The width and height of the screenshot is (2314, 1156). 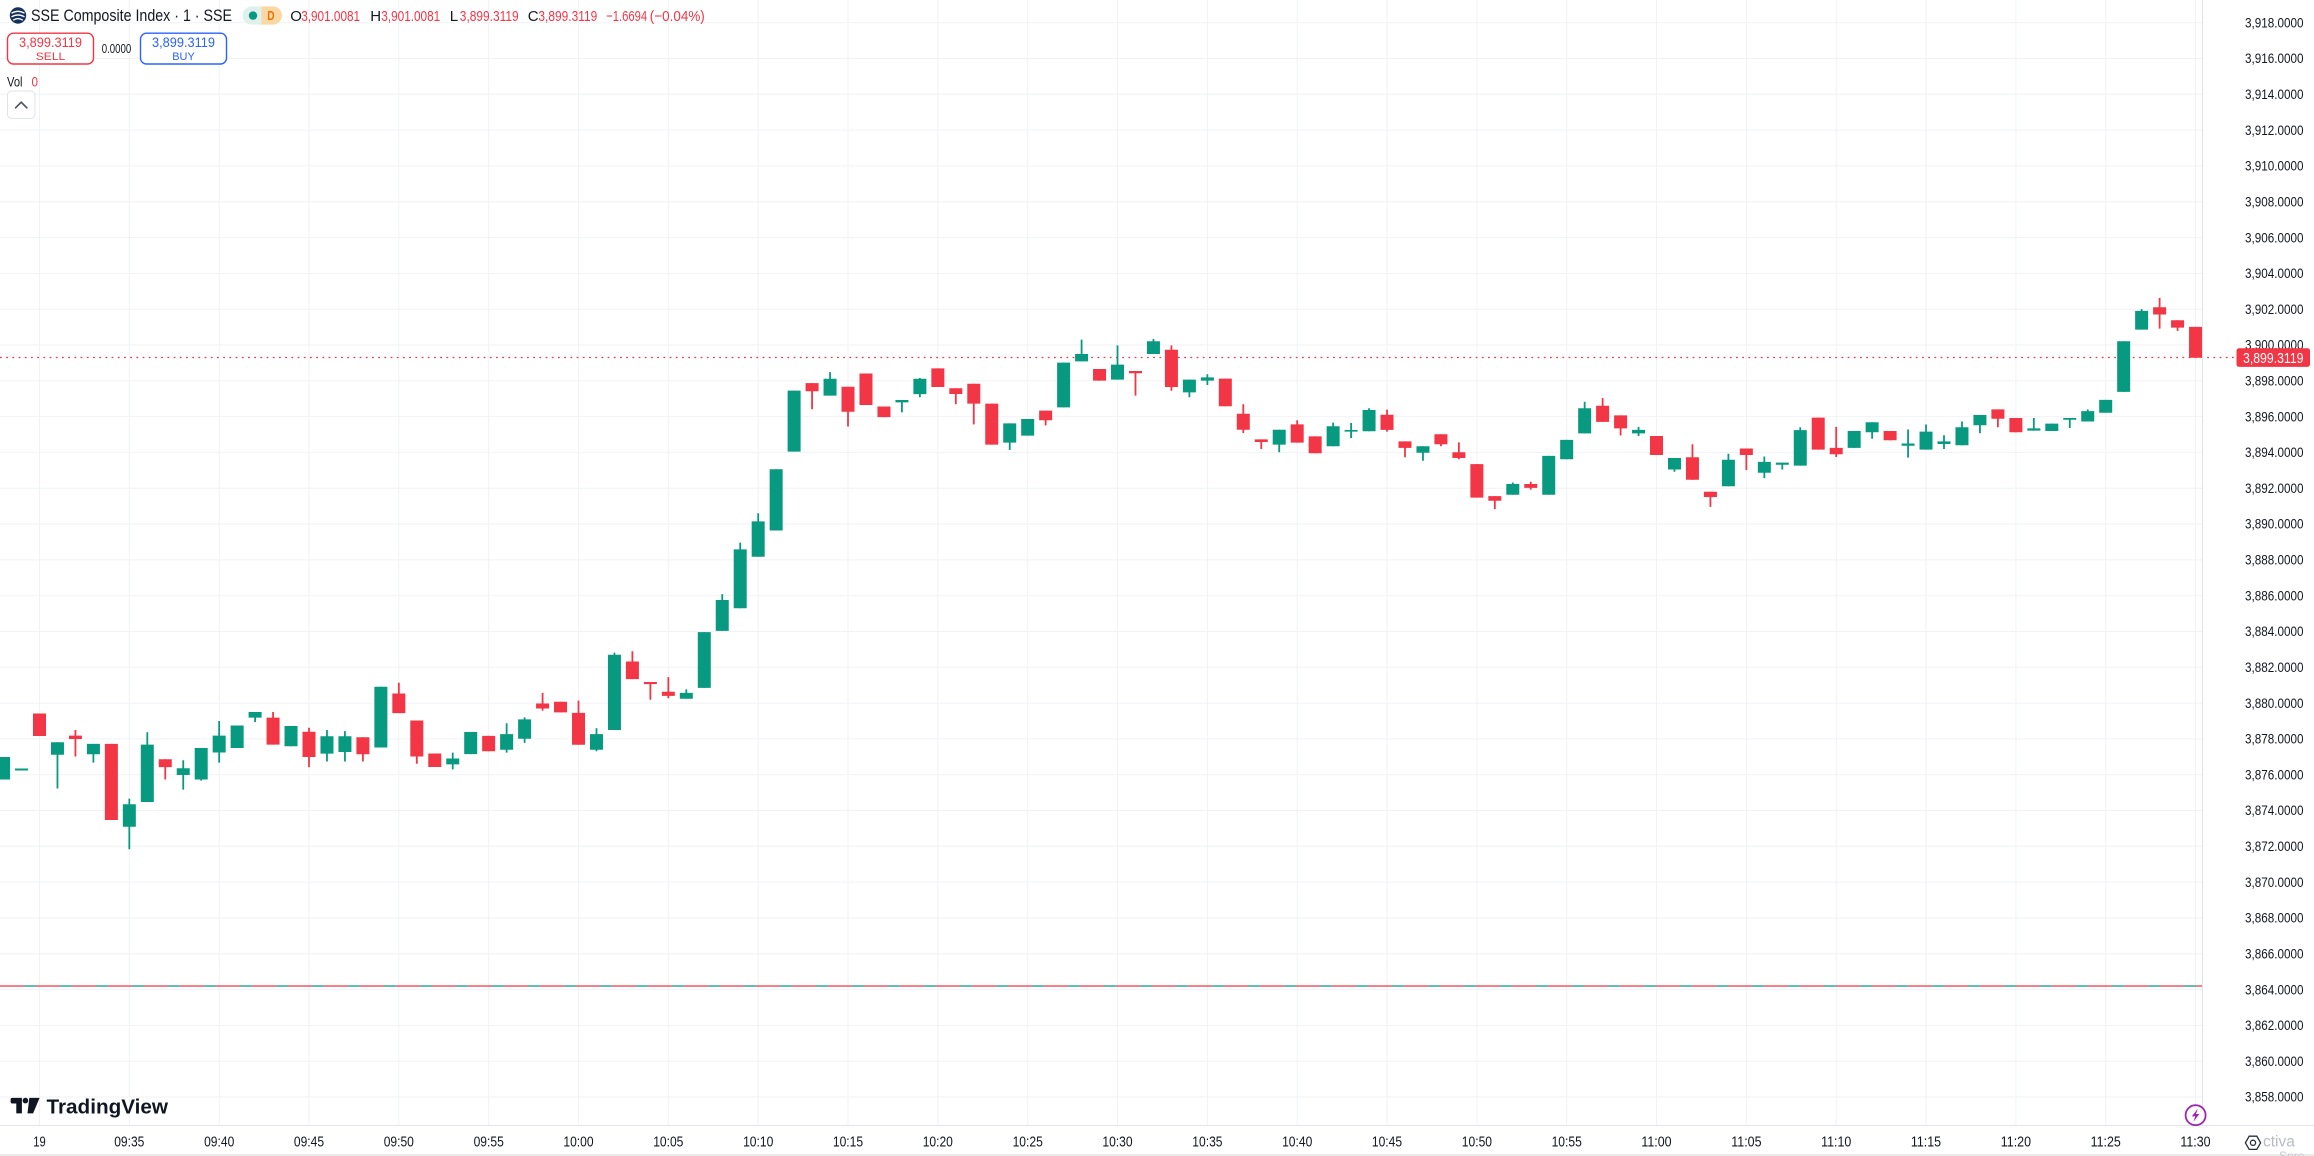 What do you see at coordinates (2274, 990) in the screenshot?
I see `svg-text: 3,864.0000` at bounding box center [2274, 990].